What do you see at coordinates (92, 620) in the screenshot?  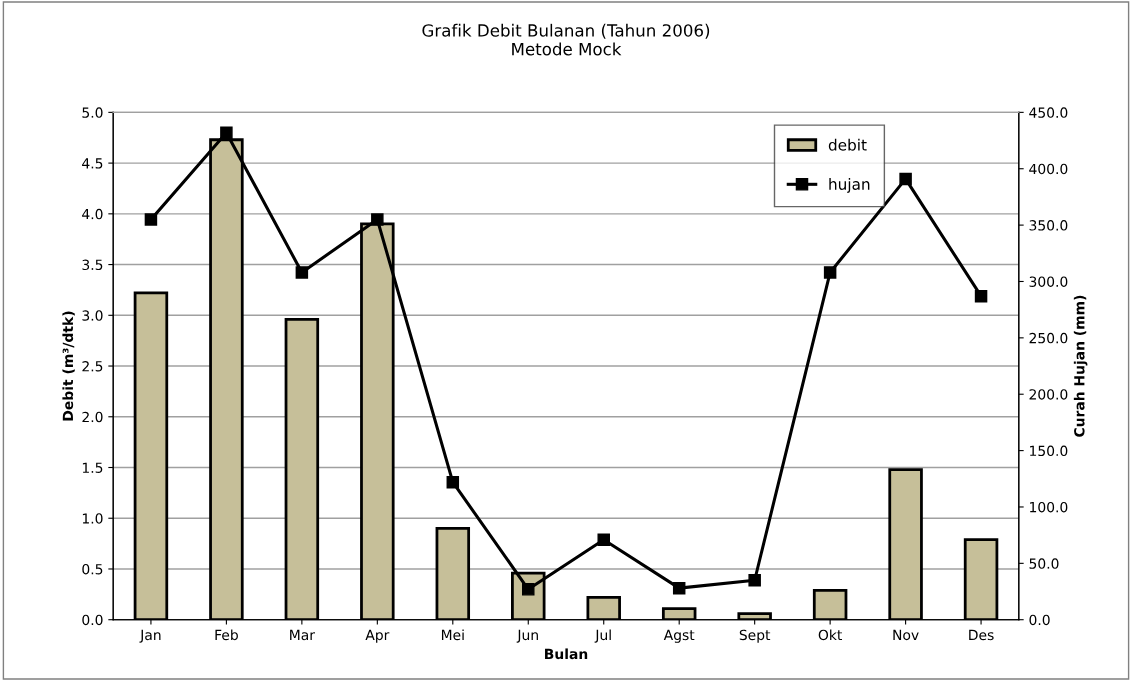 I see `y-tick-label: 0.0` at bounding box center [92, 620].